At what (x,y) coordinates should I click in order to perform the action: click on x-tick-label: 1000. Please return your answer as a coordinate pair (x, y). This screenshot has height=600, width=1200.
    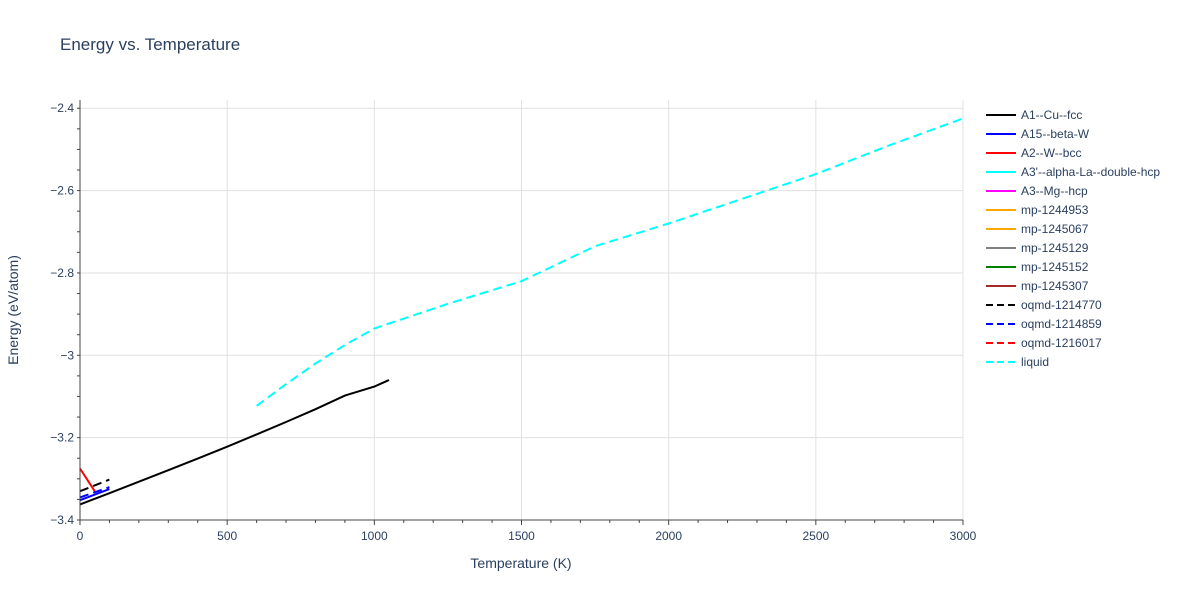
    Looking at the image, I should click on (374, 536).